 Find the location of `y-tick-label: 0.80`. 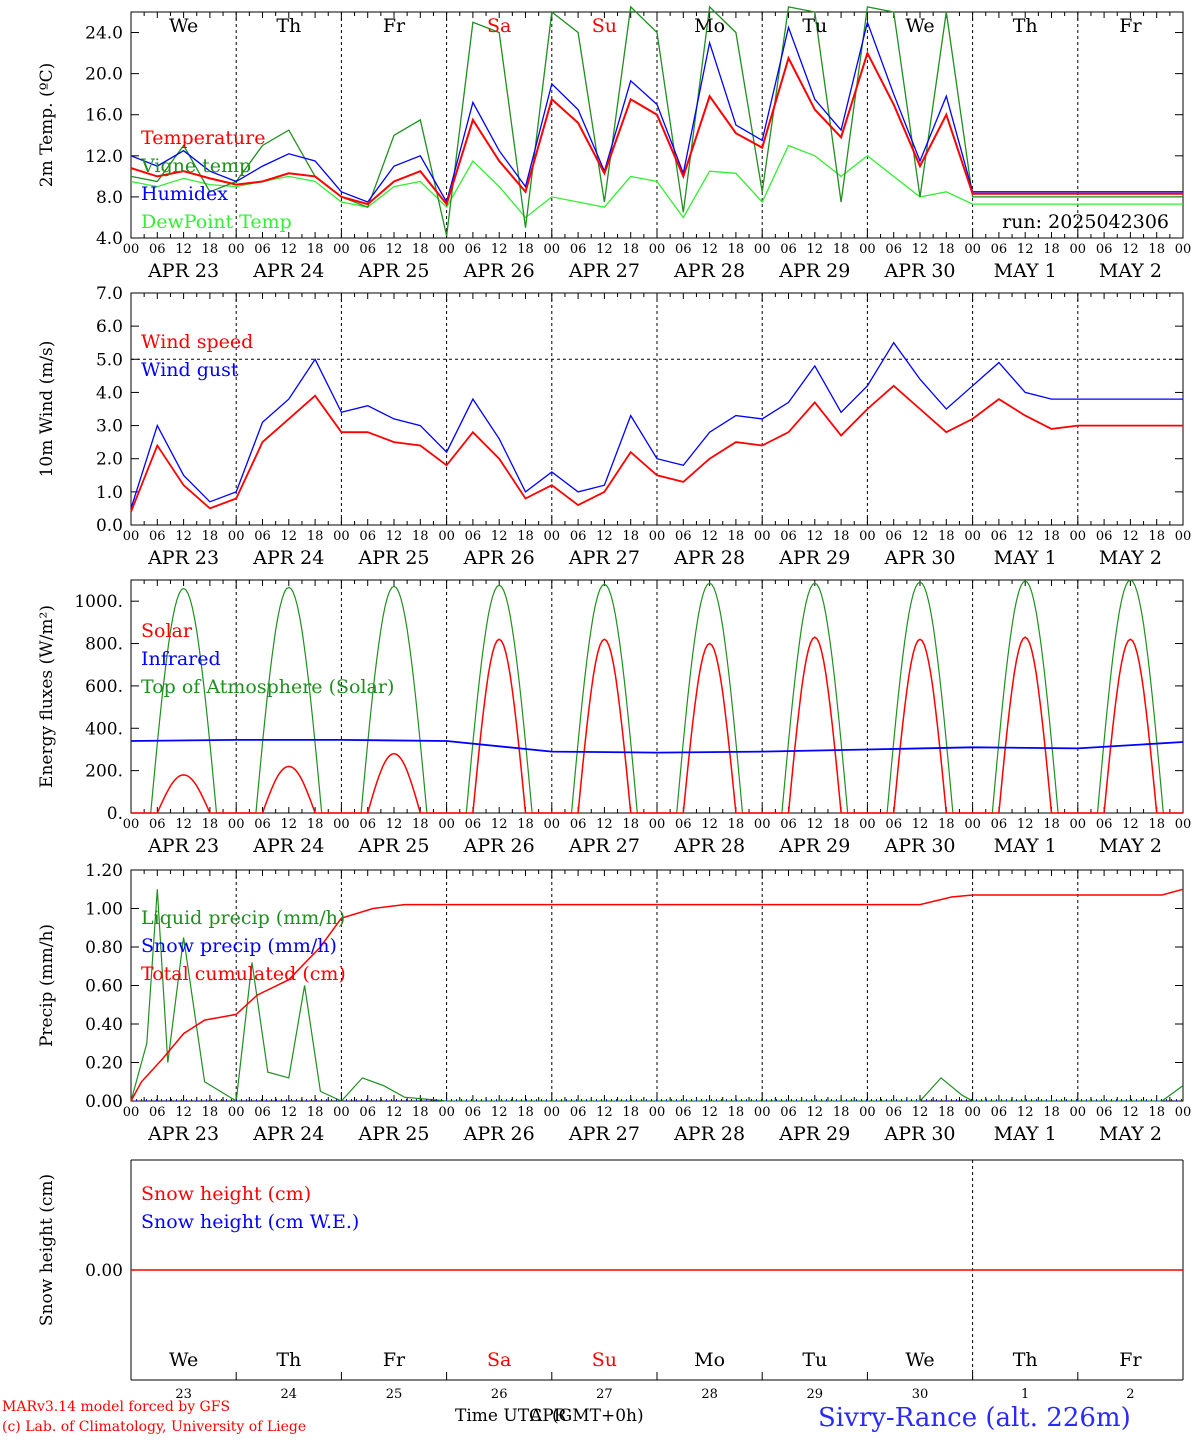

y-tick-label: 0.80 is located at coordinates (104, 948).